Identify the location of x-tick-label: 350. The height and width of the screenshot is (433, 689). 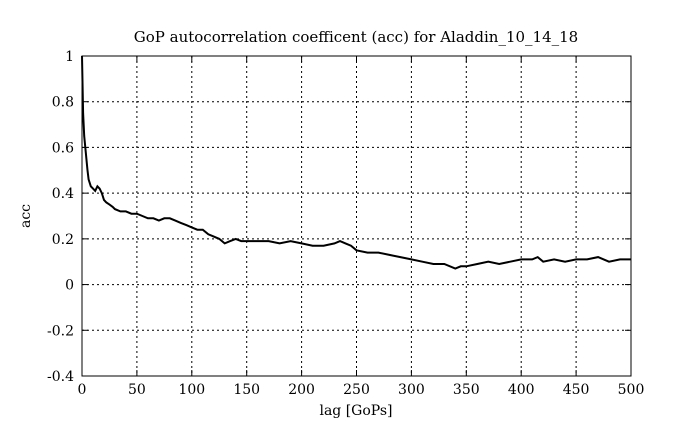
(466, 390).